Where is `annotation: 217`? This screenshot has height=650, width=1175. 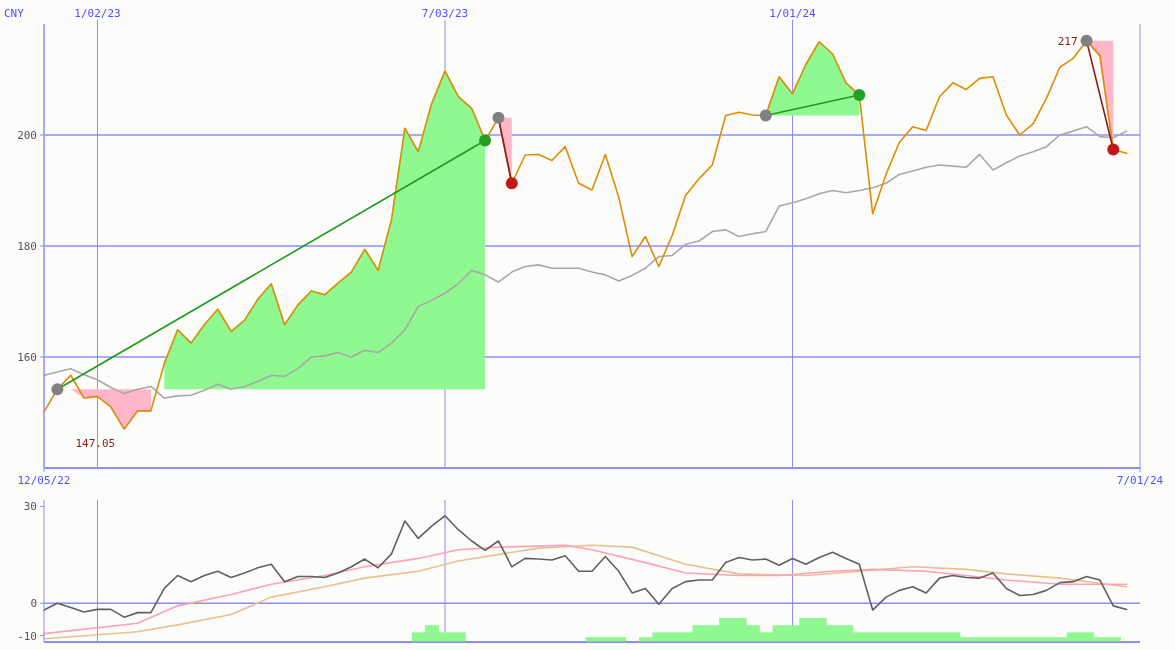
annotation: 217 is located at coordinates (1067, 41).